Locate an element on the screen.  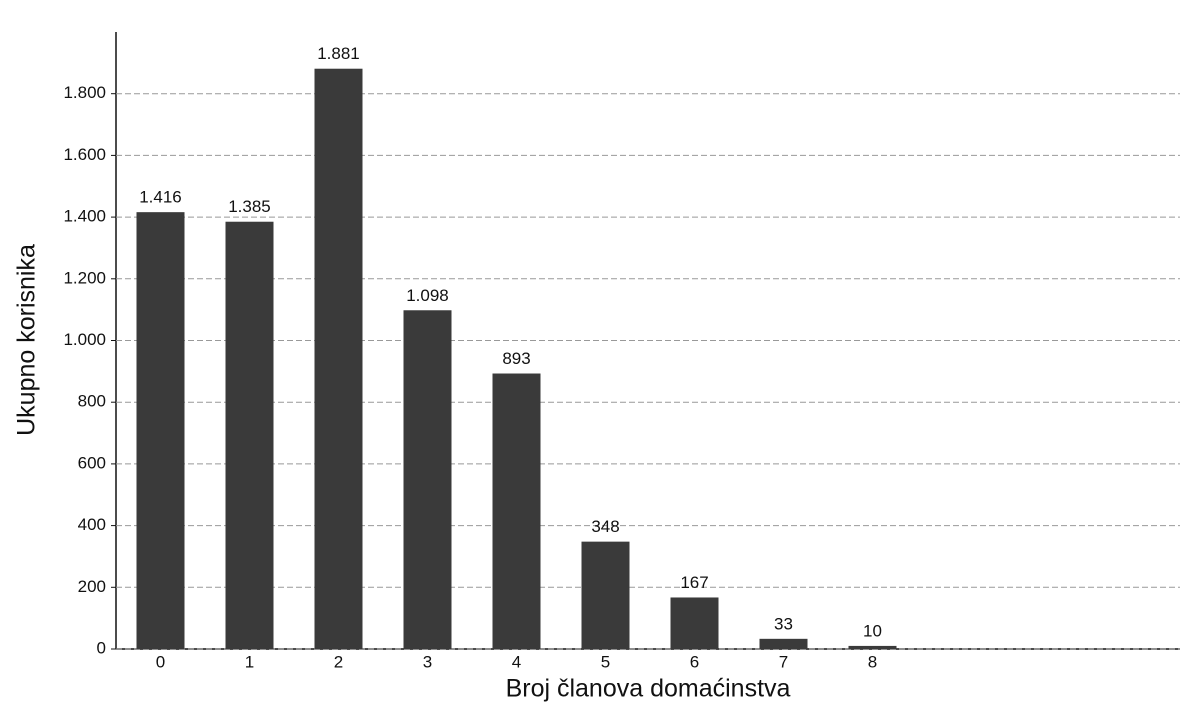
x-tick-label: 0 is located at coordinates (160, 661).